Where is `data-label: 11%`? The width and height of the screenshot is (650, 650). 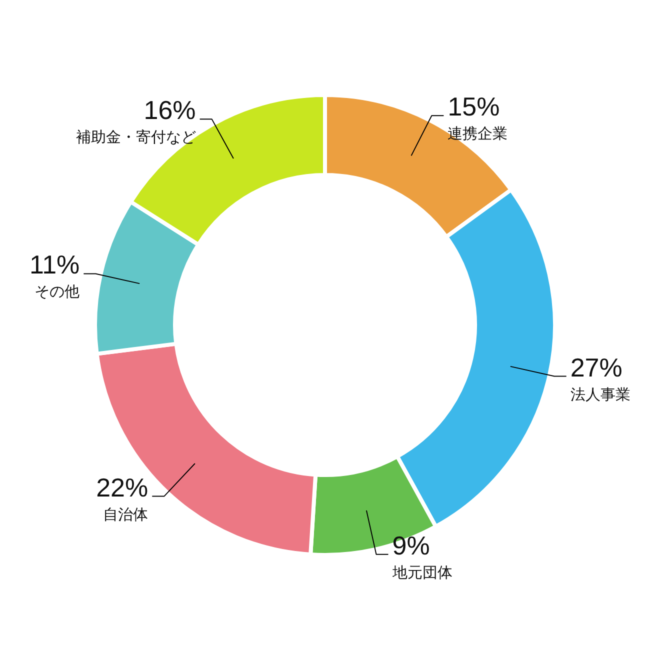
data-label: 11% is located at coordinates (55, 265).